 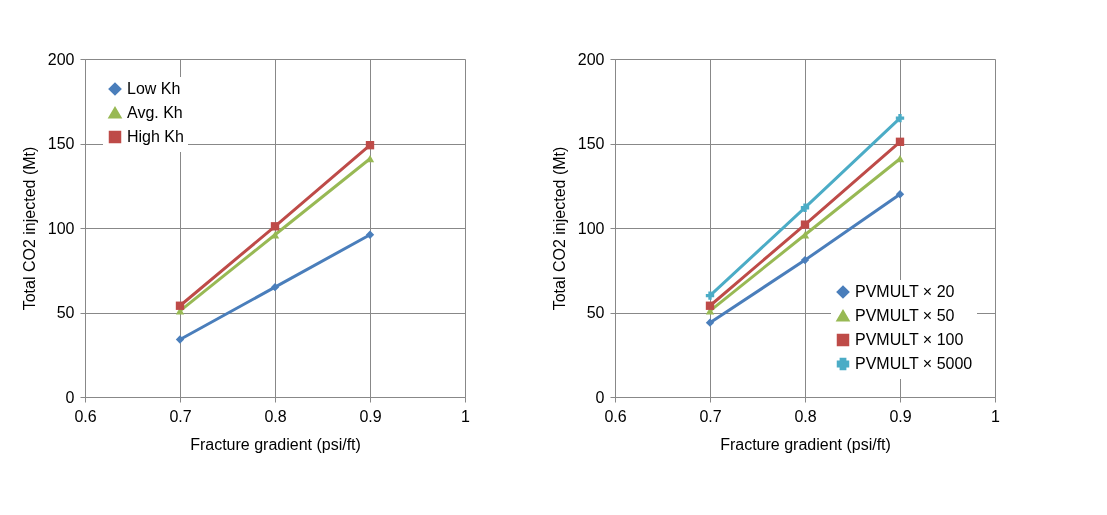 What do you see at coordinates (155, 136) in the screenshot?
I see `legend-label: High Kh` at bounding box center [155, 136].